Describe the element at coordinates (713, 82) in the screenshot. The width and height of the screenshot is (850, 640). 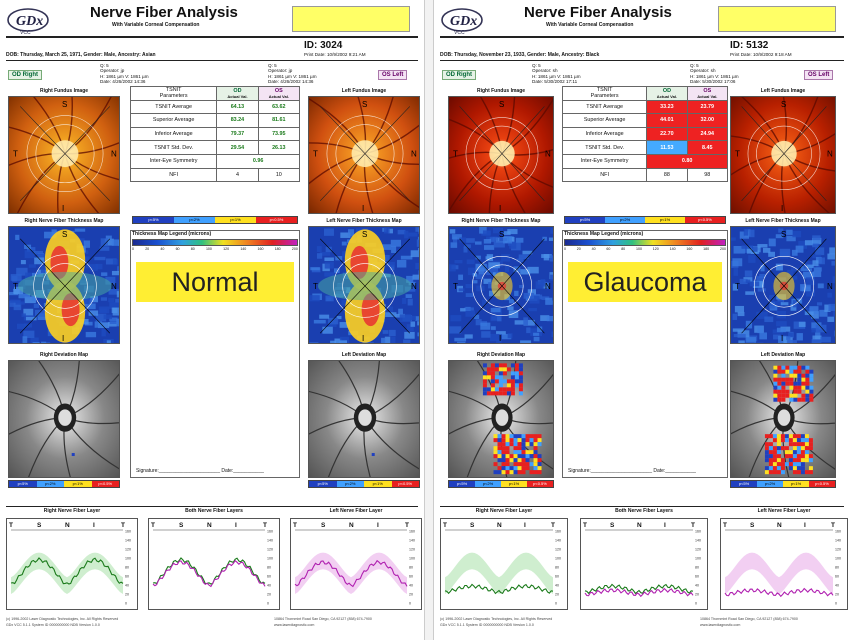
I see `scan-info-line: Date: 5/30/2002 17:06` at that location.